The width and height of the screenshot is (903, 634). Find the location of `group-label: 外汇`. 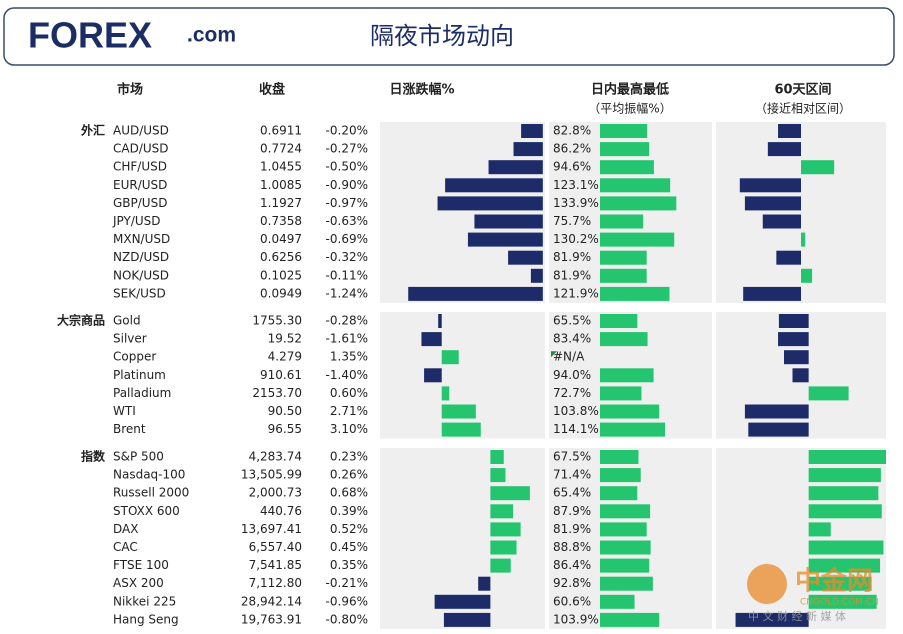

group-label: 外汇 is located at coordinates (93, 130).